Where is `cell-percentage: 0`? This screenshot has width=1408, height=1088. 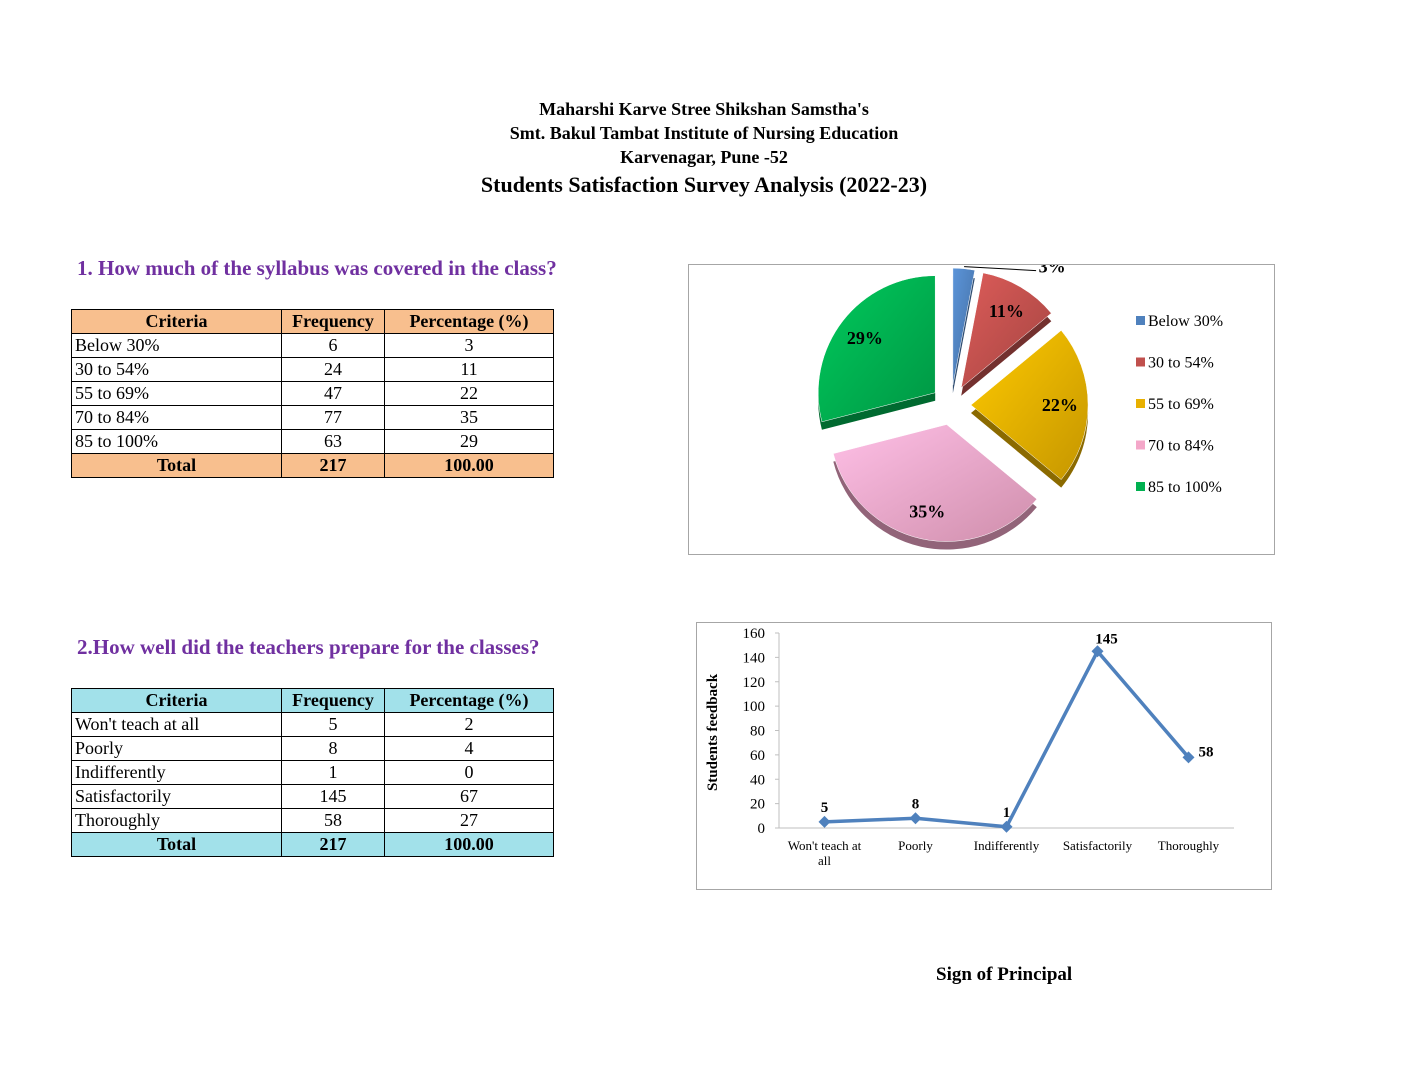 cell-percentage: 0 is located at coordinates (469, 772).